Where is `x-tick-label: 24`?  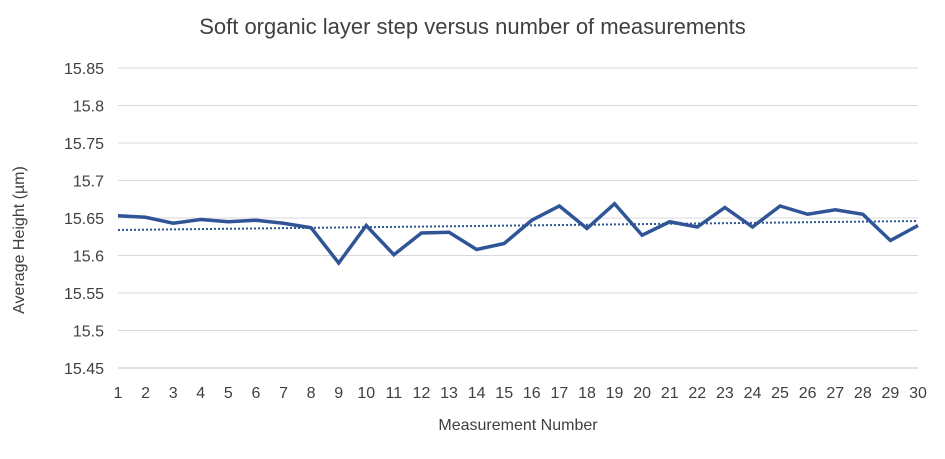
x-tick-label: 24 is located at coordinates (753, 393).